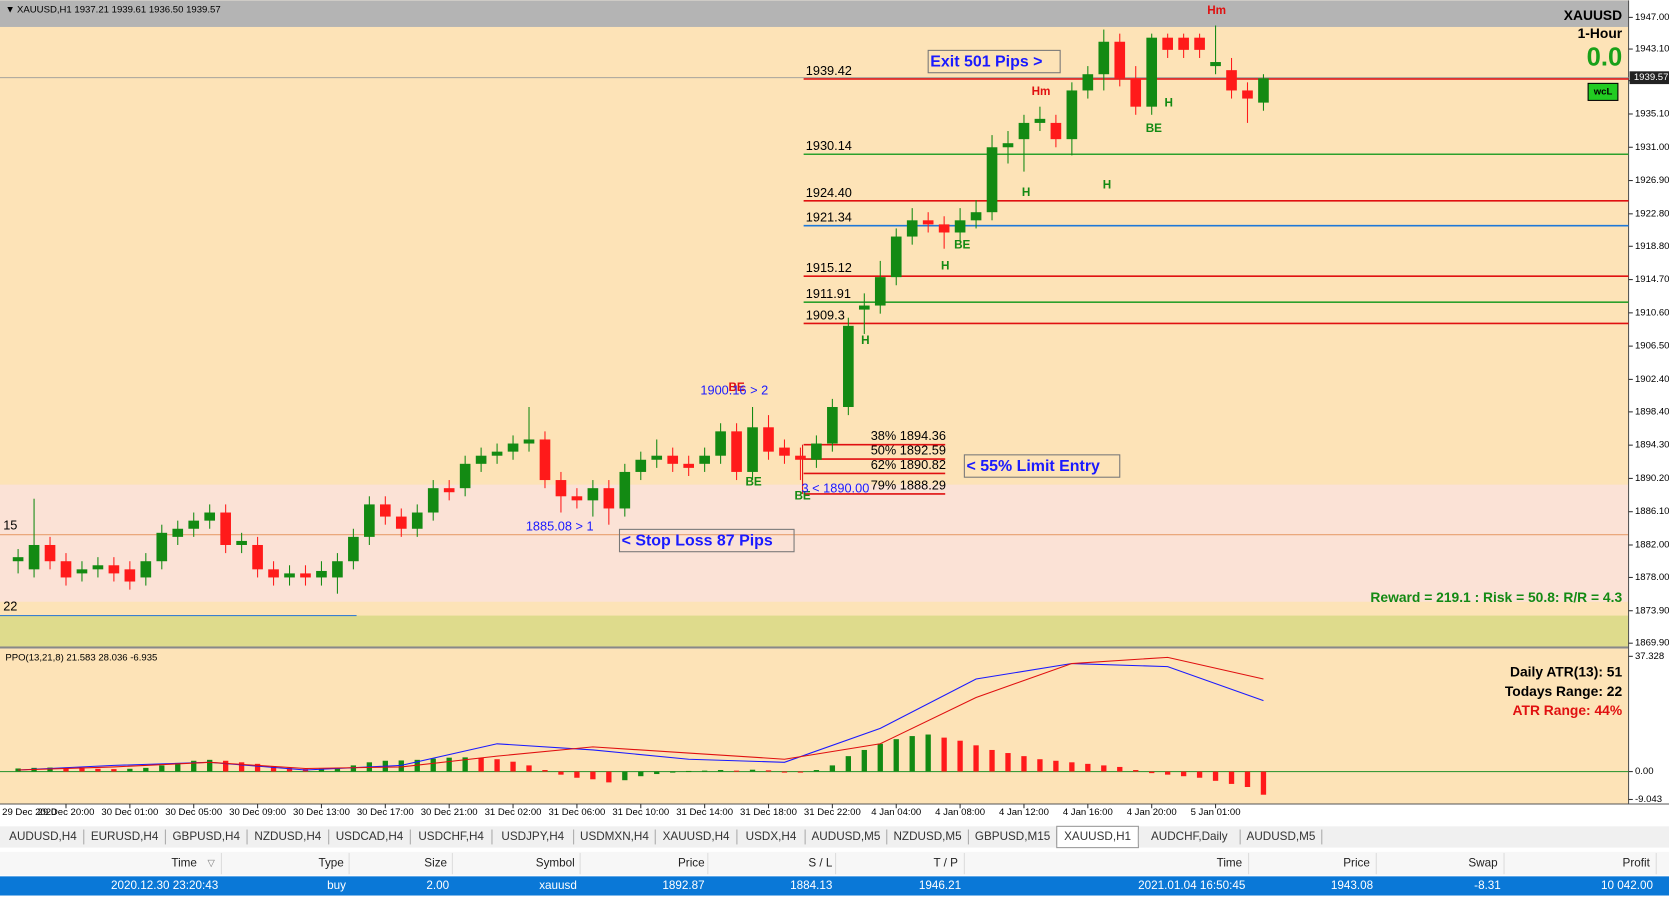 This screenshot has height=898, width=1669. What do you see at coordinates (614, 836) in the screenshot?
I see `tab: USDMXN,H4` at bounding box center [614, 836].